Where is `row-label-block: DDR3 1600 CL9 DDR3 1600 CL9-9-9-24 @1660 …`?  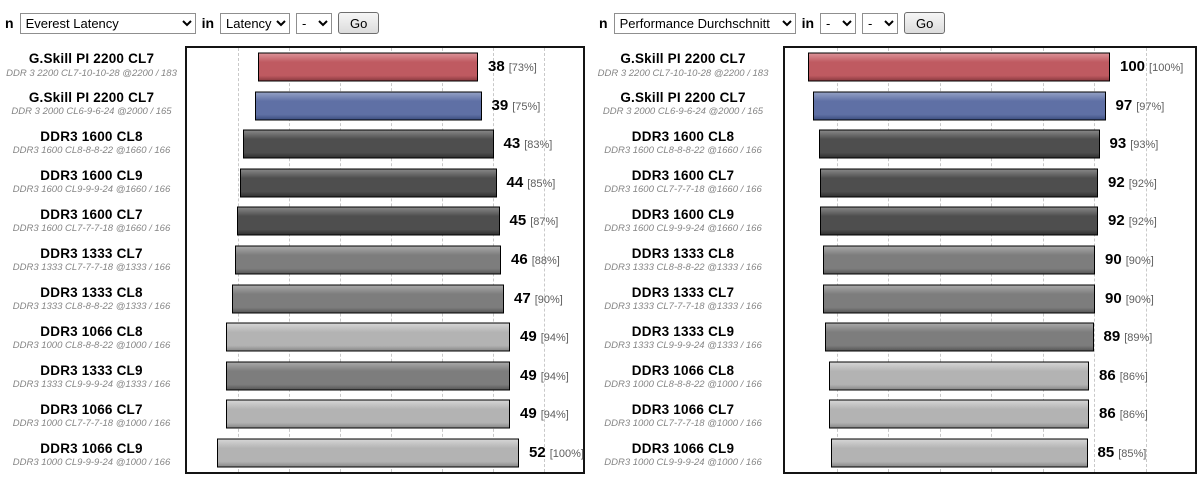
row-label-block: DDR3 1600 CL9 DDR3 1600 CL9-9-9-24 @1660 … is located at coordinates (683, 221).